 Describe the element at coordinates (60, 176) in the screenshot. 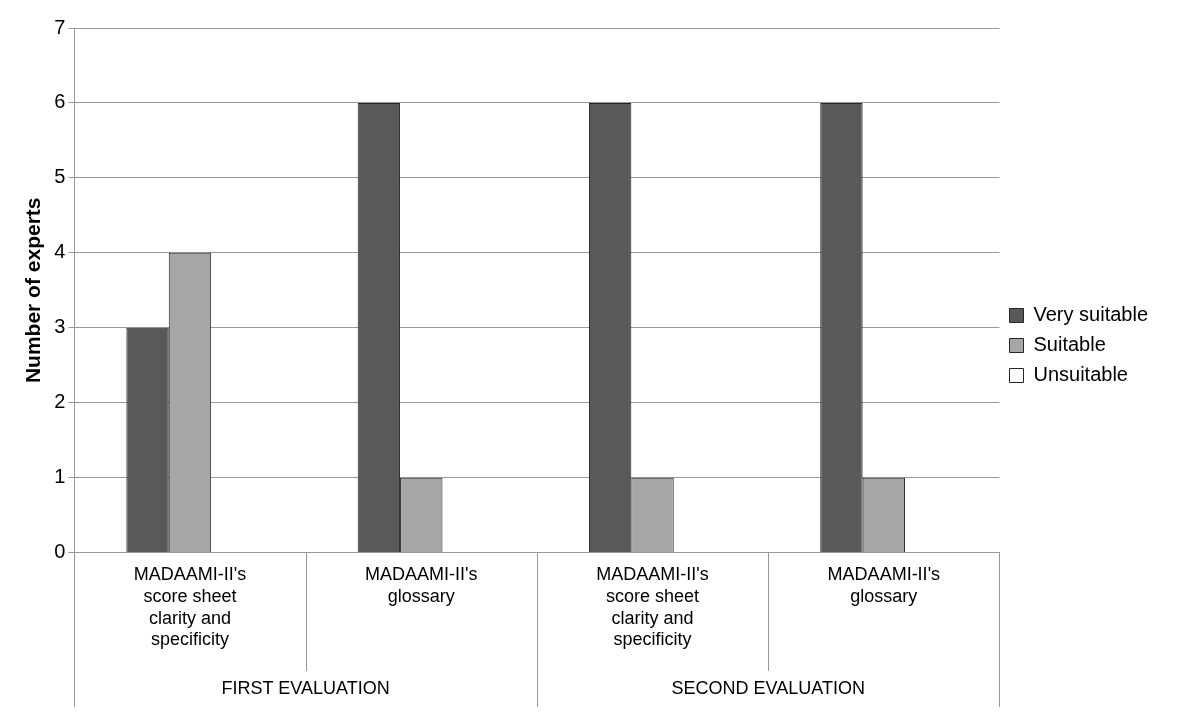

I see `y-tick-label: 5` at that location.